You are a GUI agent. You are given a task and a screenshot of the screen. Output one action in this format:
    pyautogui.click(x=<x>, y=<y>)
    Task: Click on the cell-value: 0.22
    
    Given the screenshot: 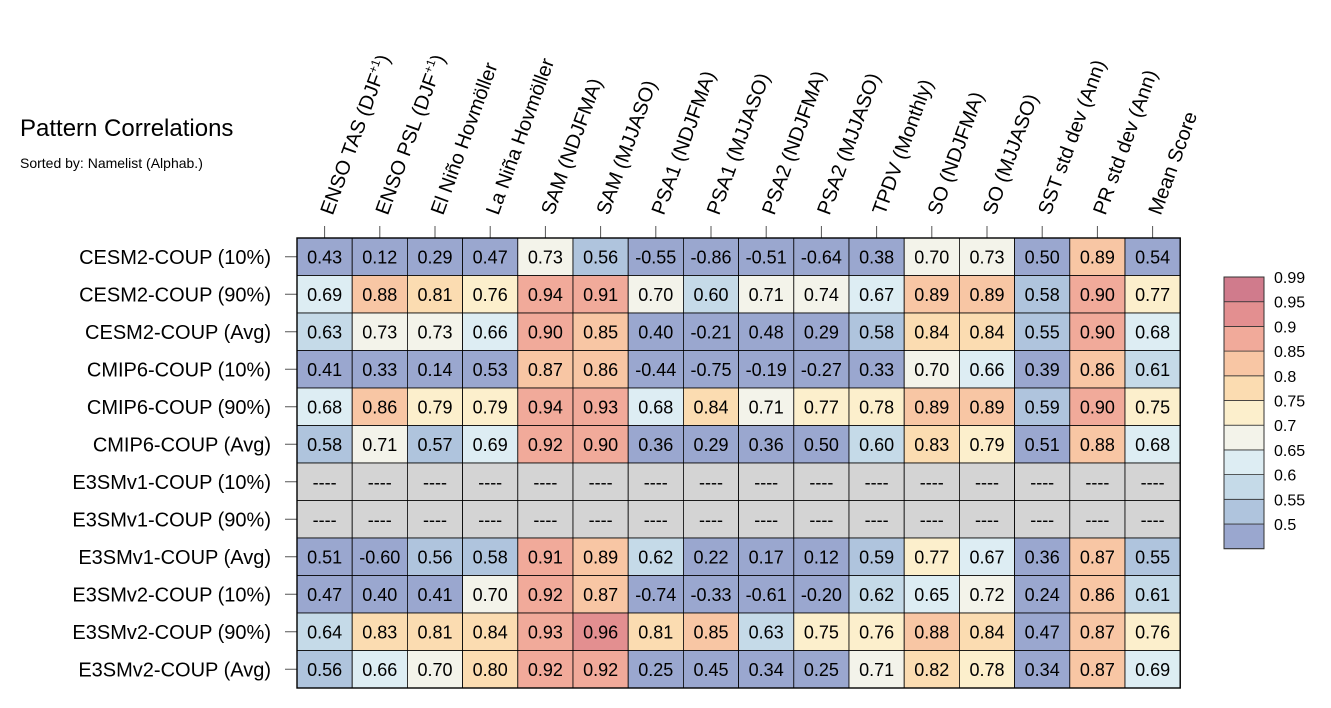 What is the action you would take?
    pyautogui.click(x=710, y=557)
    